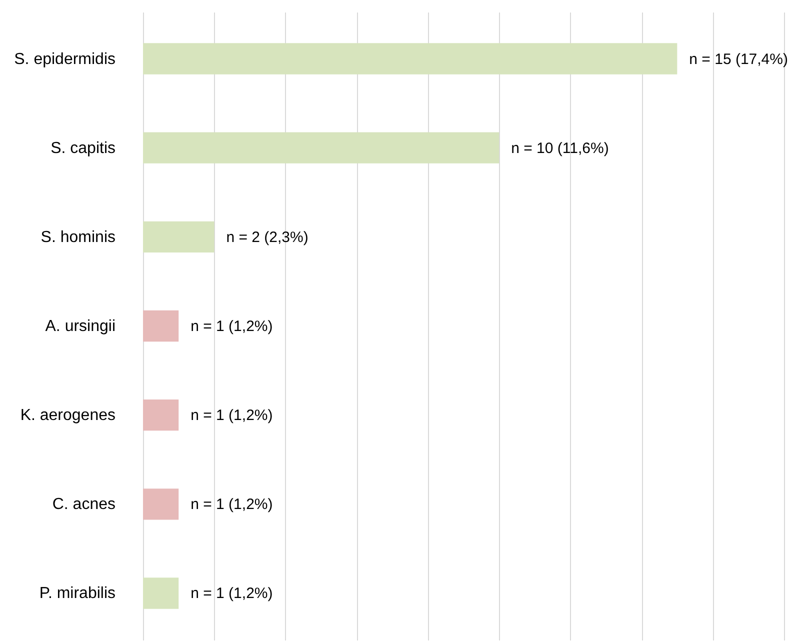 This screenshot has width=799, height=643. Describe the element at coordinates (77, 593) in the screenshot. I see `y-tick-label: P. mirabilis` at that location.